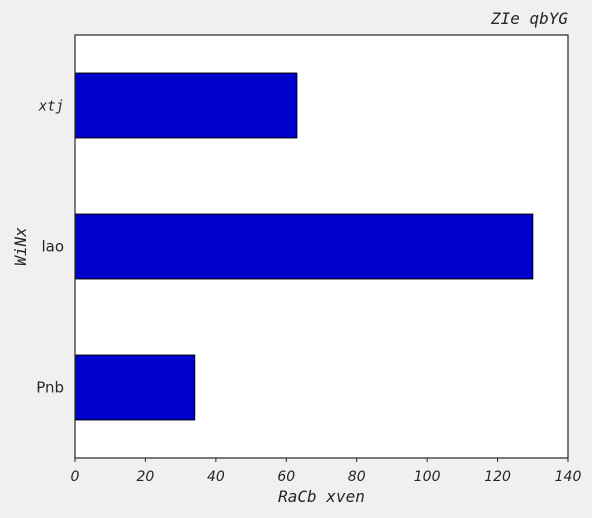 The width and height of the screenshot is (592, 518). What do you see at coordinates (357, 477) in the screenshot?
I see `x-tick-label: 80` at bounding box center [357, 477].